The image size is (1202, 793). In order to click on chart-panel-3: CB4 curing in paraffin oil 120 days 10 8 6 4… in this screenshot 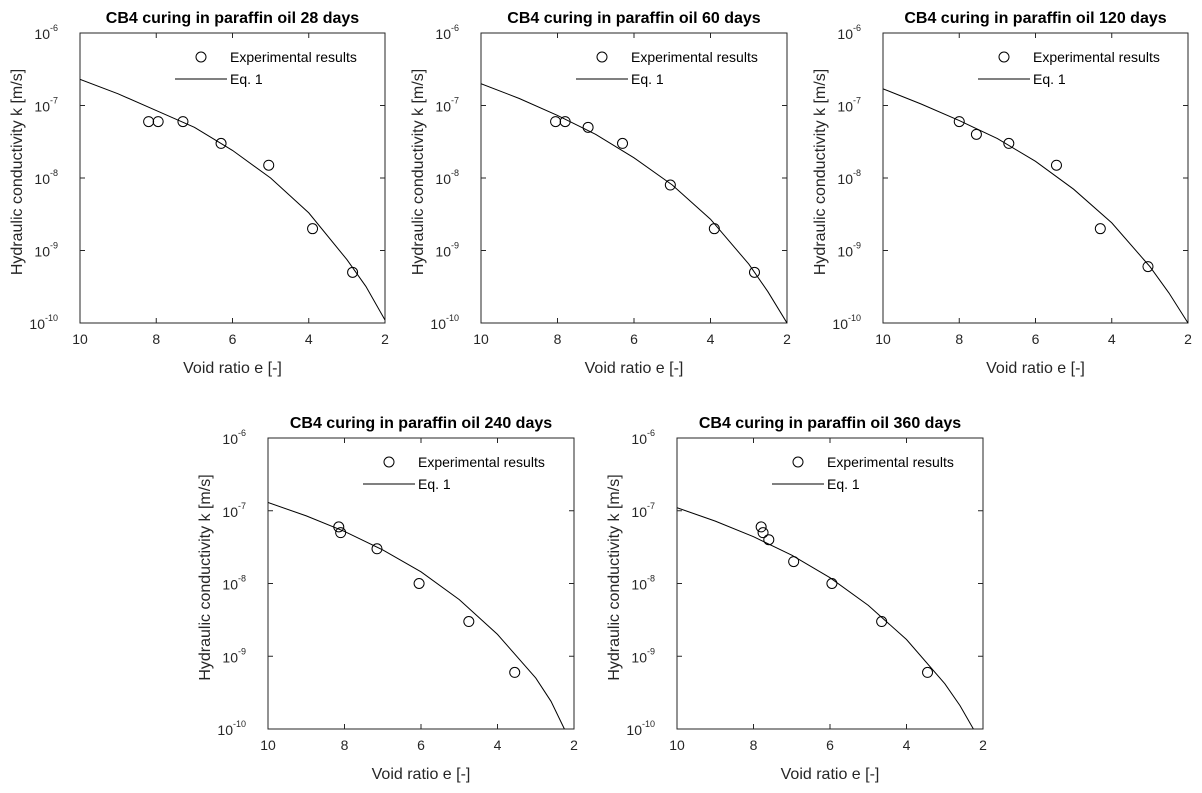, I will do `click(1002, 193)`.